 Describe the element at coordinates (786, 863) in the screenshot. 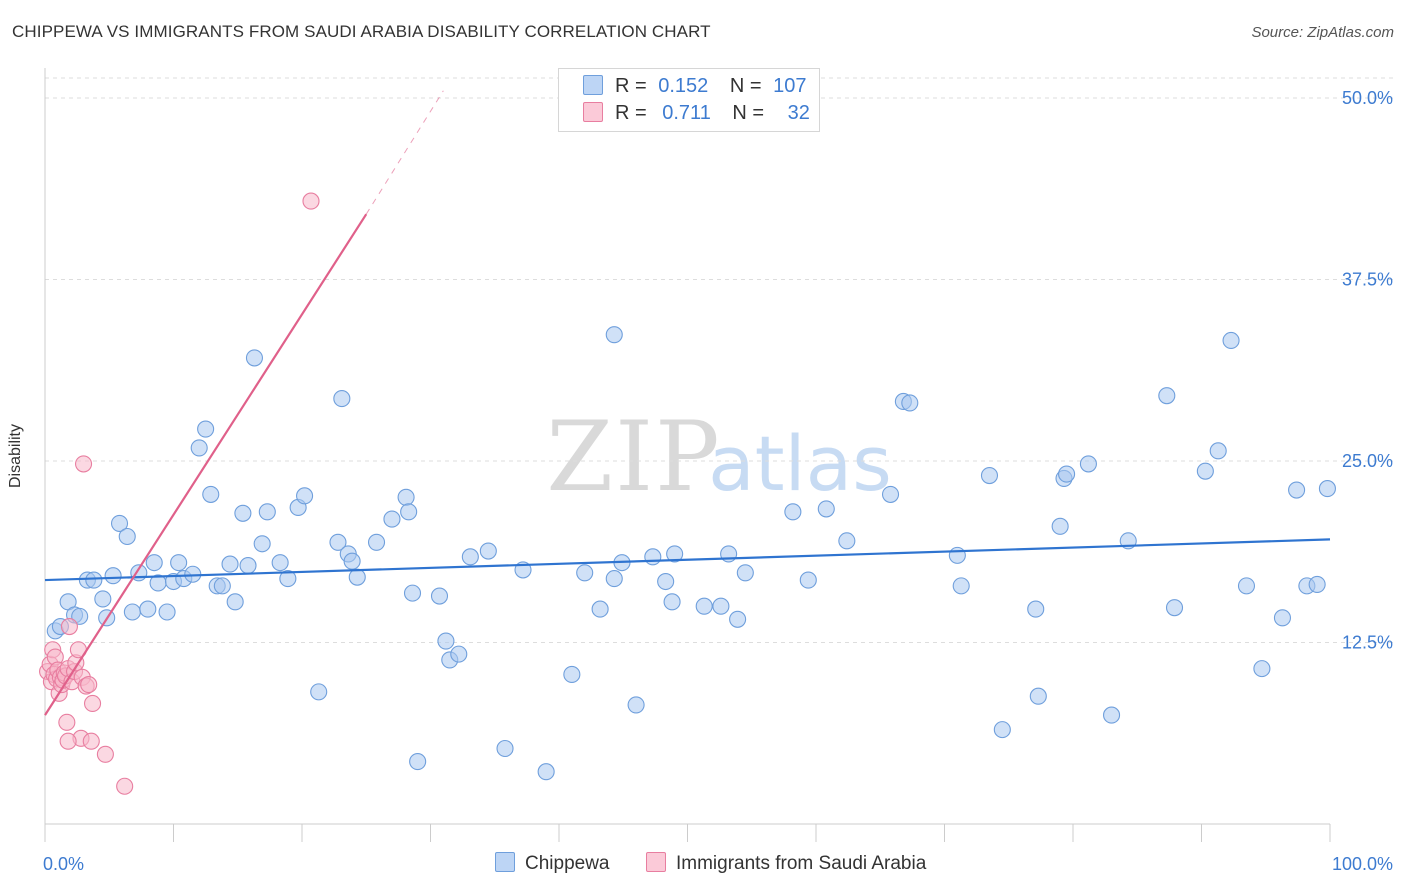

I see `bottom-legend-saudi: Immigrants from Saudi Arabia` at that location.